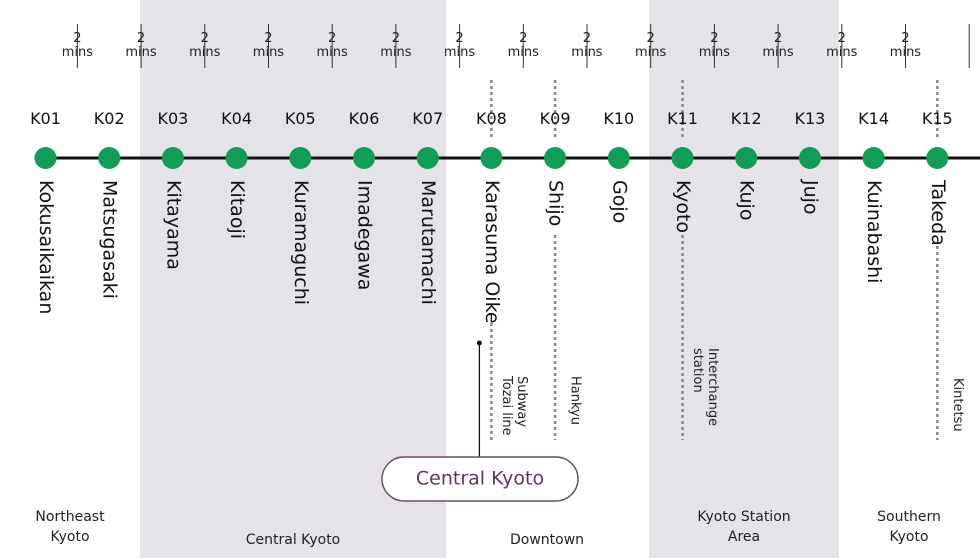 The width and height of the screenshot is (980, 558). What do you see at coordinates (809, 118) in the screenshot?
I see `station-code: K13` at bounding box center [809, 118].